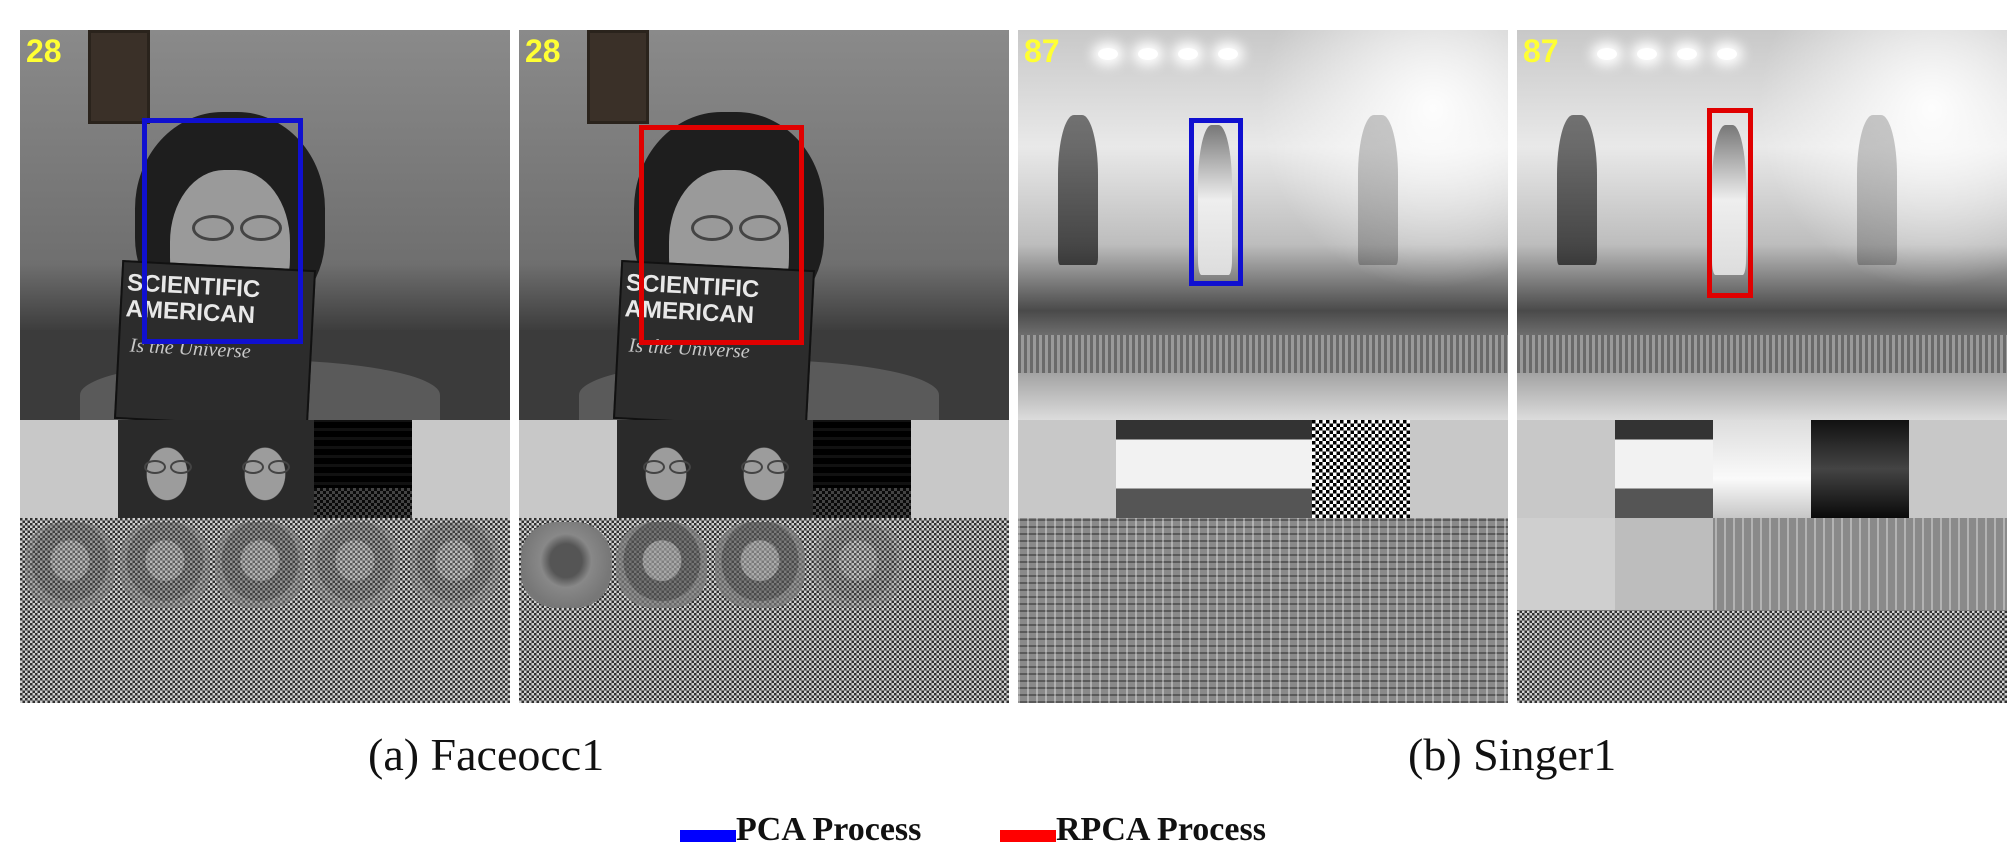 The height and width of the screenshot is (855, 2016). I want to click on rpca-basis-top, so click(1762, 564).